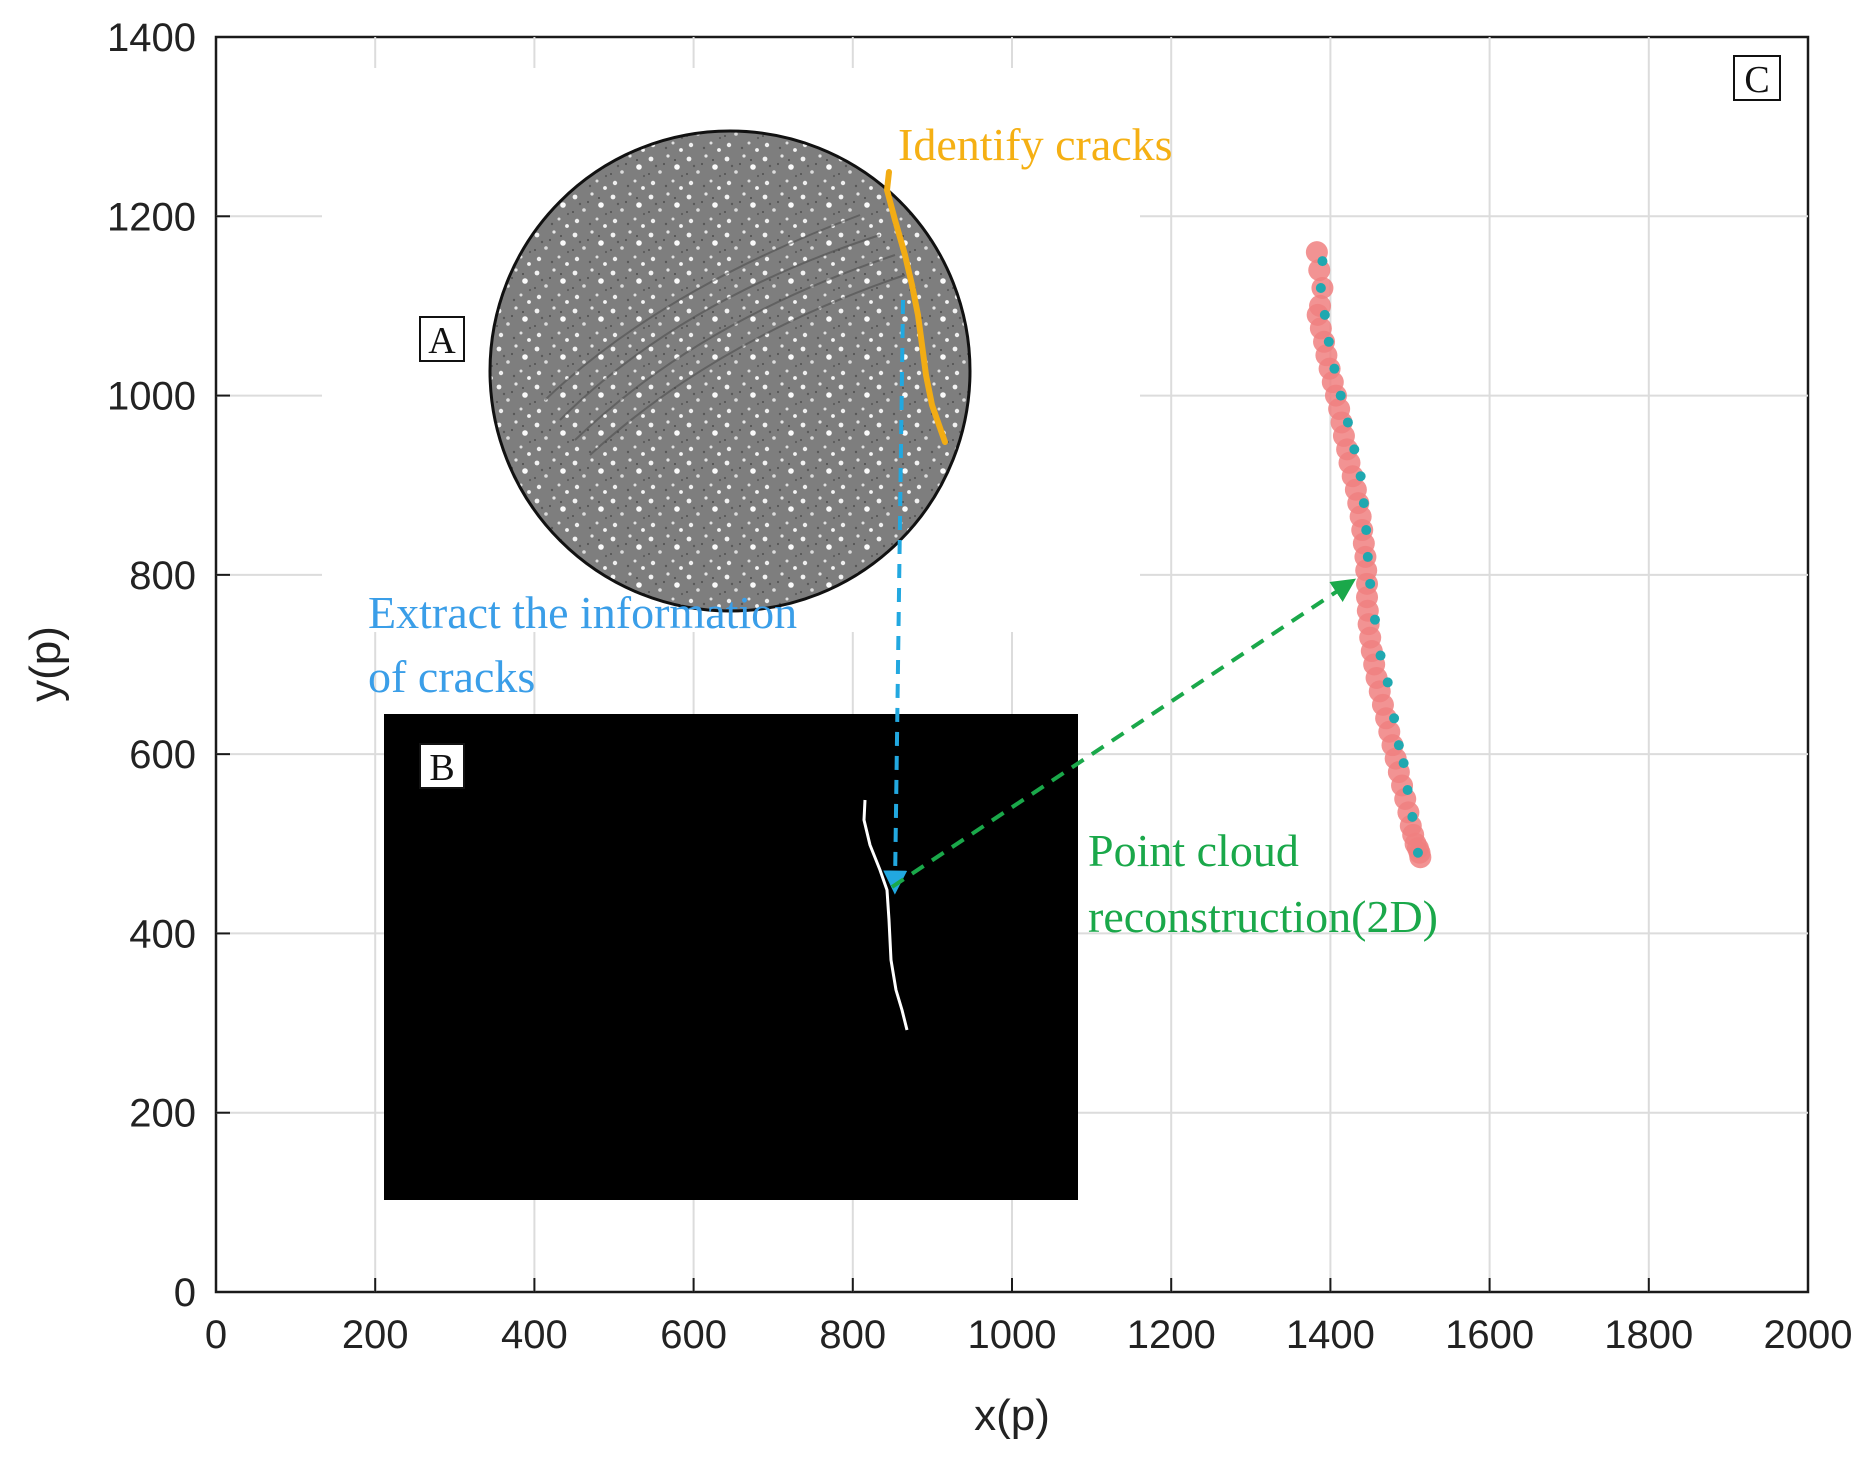 The image size is (1873, 1459). Describe the element at coordinates (885, 915) in the screenshot. I see `extracted-crack-line` at that location.